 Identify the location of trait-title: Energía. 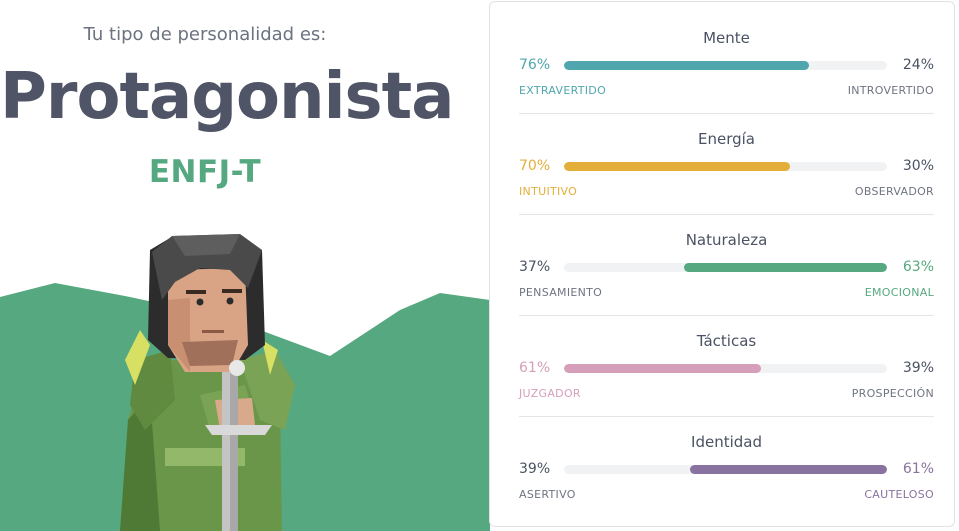
(726, 139).